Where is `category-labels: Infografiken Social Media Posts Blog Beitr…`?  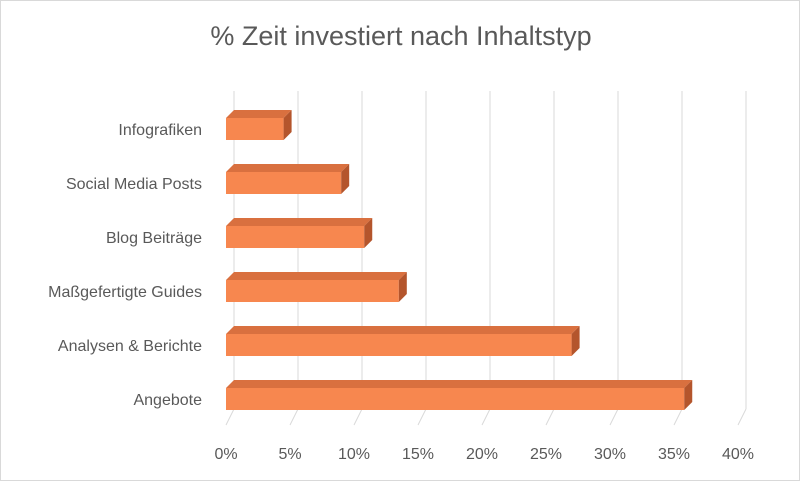 category-labels: Infografiken Social Media Posts Blog Beitr… is located at coordinates (125, 265).